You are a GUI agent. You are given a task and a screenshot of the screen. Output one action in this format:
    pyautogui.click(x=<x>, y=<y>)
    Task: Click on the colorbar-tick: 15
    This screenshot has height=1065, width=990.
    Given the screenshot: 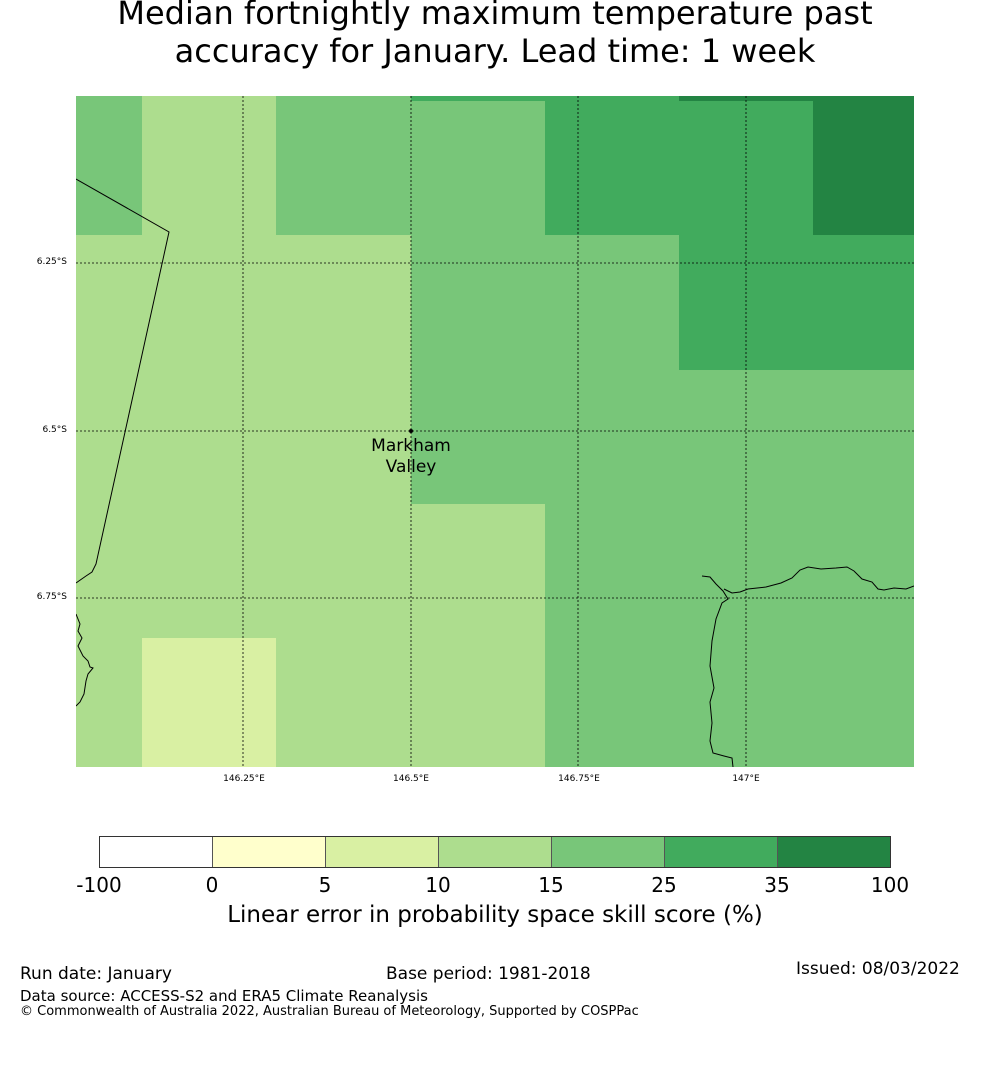 What is the action you would take?
    pyautogui.click(x=551, y=885)
    